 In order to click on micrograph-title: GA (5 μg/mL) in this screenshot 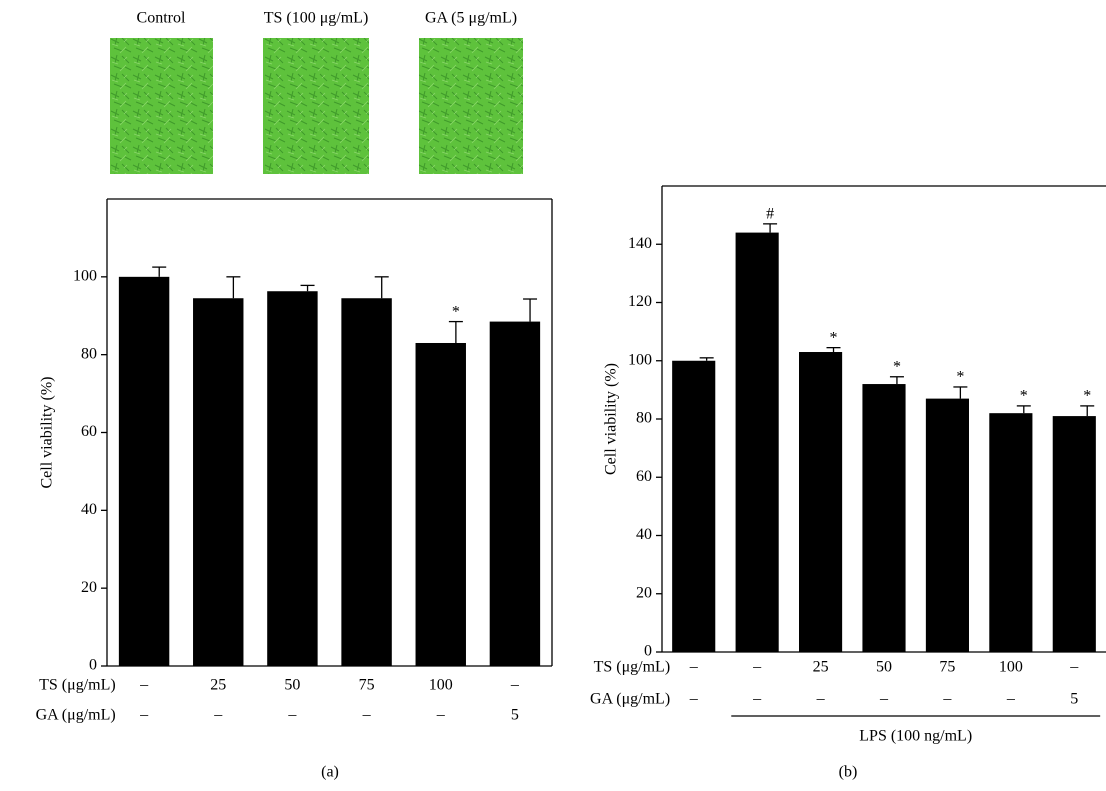, I will do `click(471, 18)`.